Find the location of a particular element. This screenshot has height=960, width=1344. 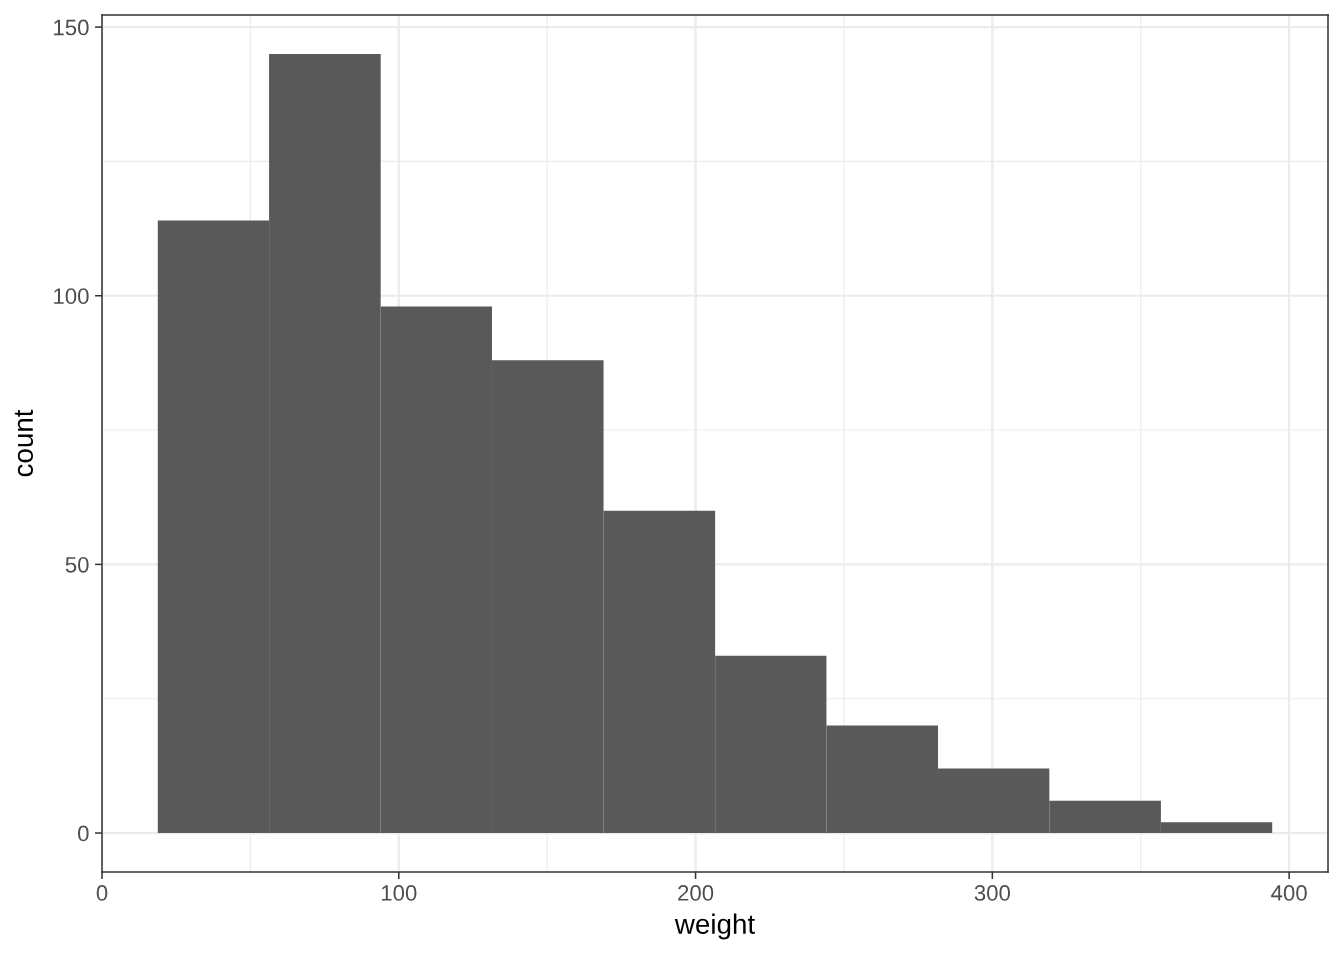

x-tick-label: 400 is located at coordinates (1289, 893).